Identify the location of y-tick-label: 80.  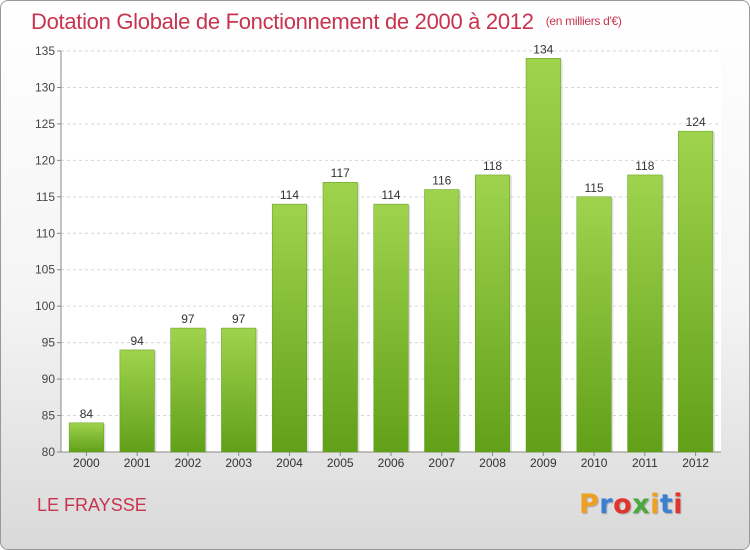
(49, 452).